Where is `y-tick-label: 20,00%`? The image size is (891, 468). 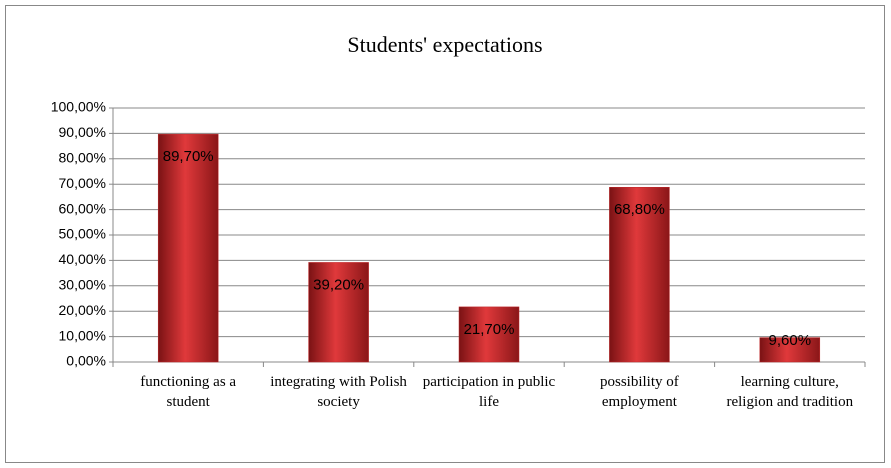 y-tick-label: 20,00% is located at coordinates (82, 310).